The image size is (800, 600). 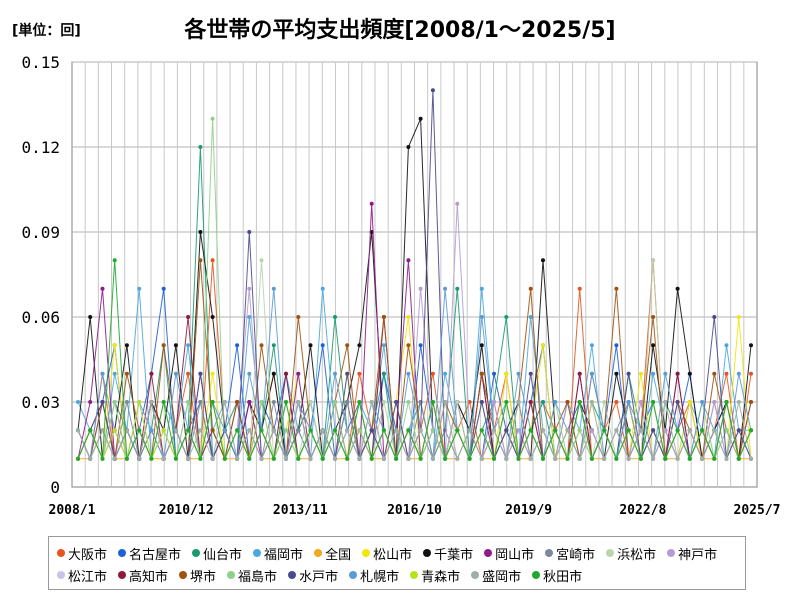 I want to click on legend-label: 大阪市, so click(x=88, y=555).